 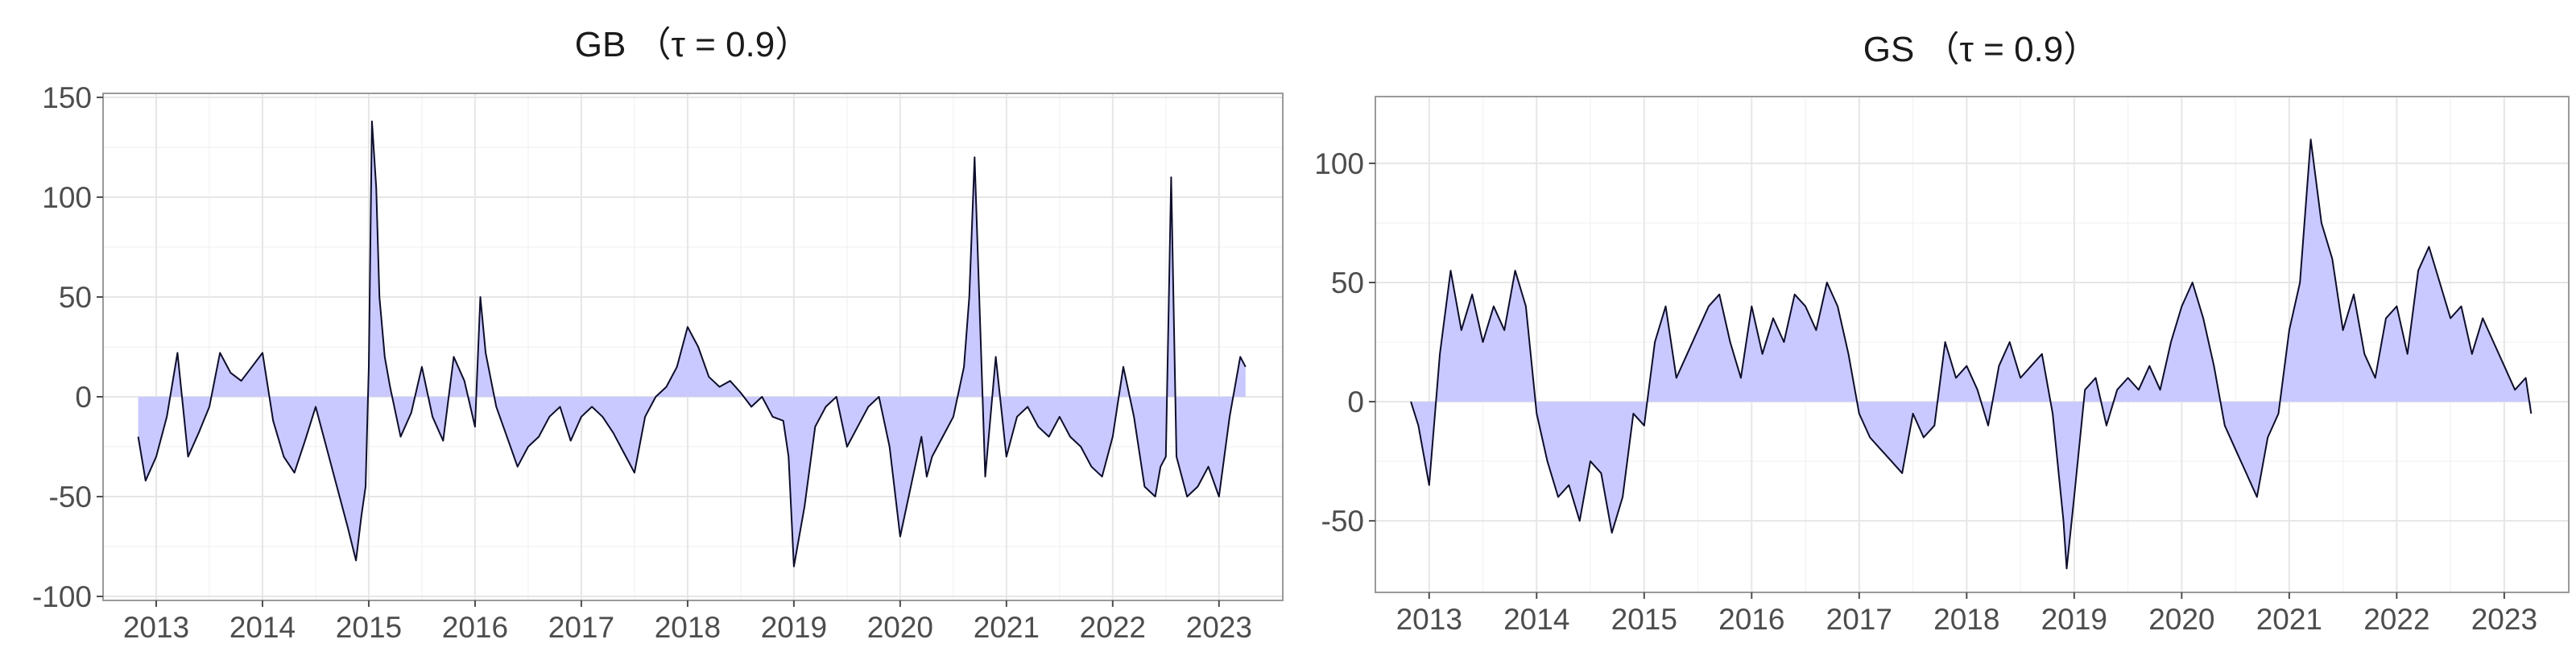 I want to click on gs-x-tick-label: 2016, so click(x=1751, y=619).